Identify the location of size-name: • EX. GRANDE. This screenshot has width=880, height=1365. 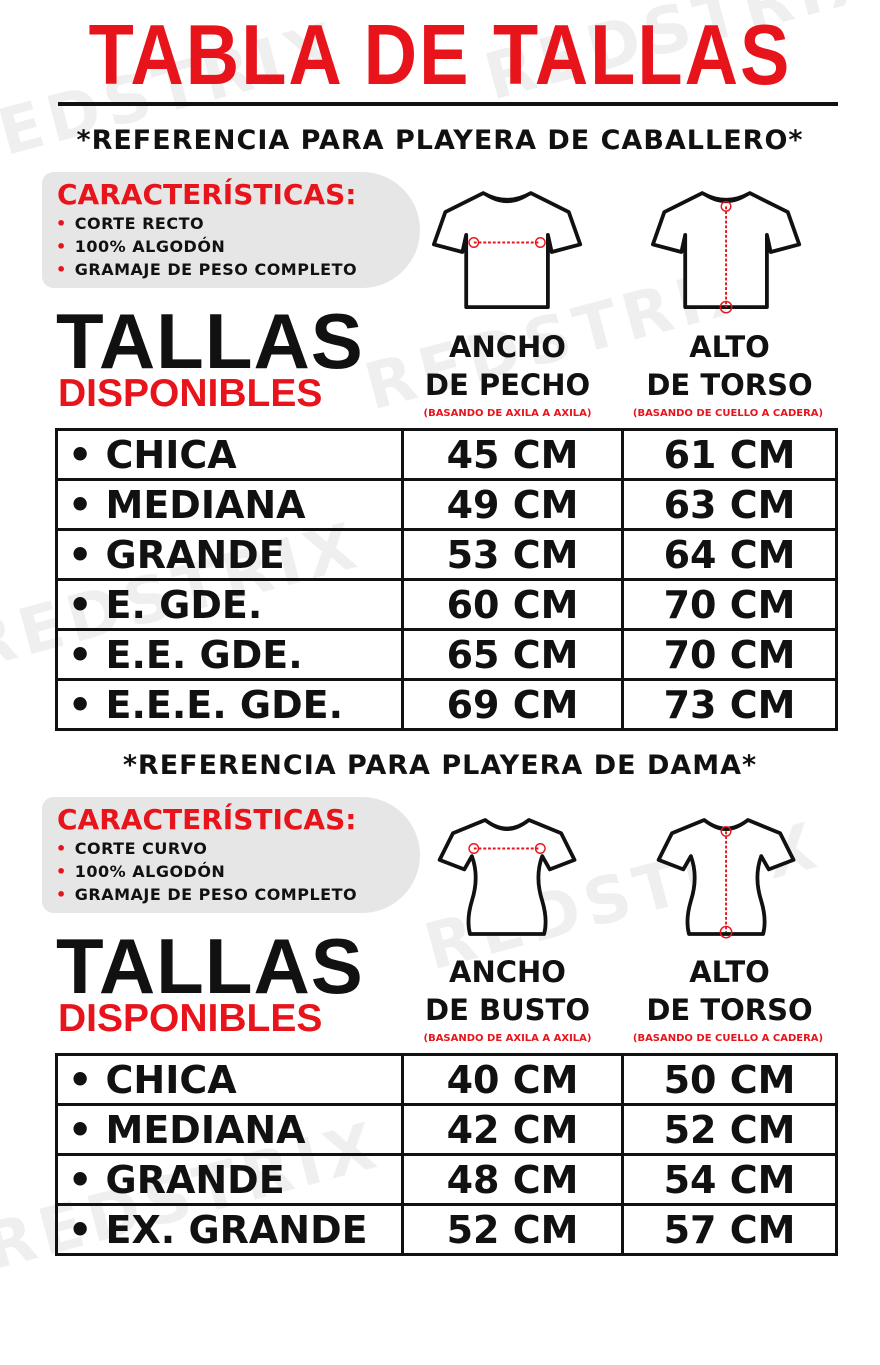
(218, 1229).